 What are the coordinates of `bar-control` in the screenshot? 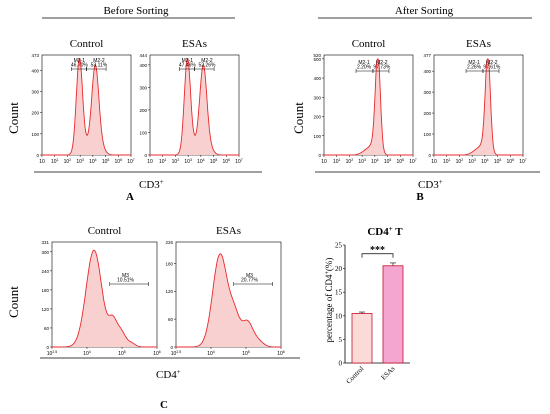 It's located at (362, 338).